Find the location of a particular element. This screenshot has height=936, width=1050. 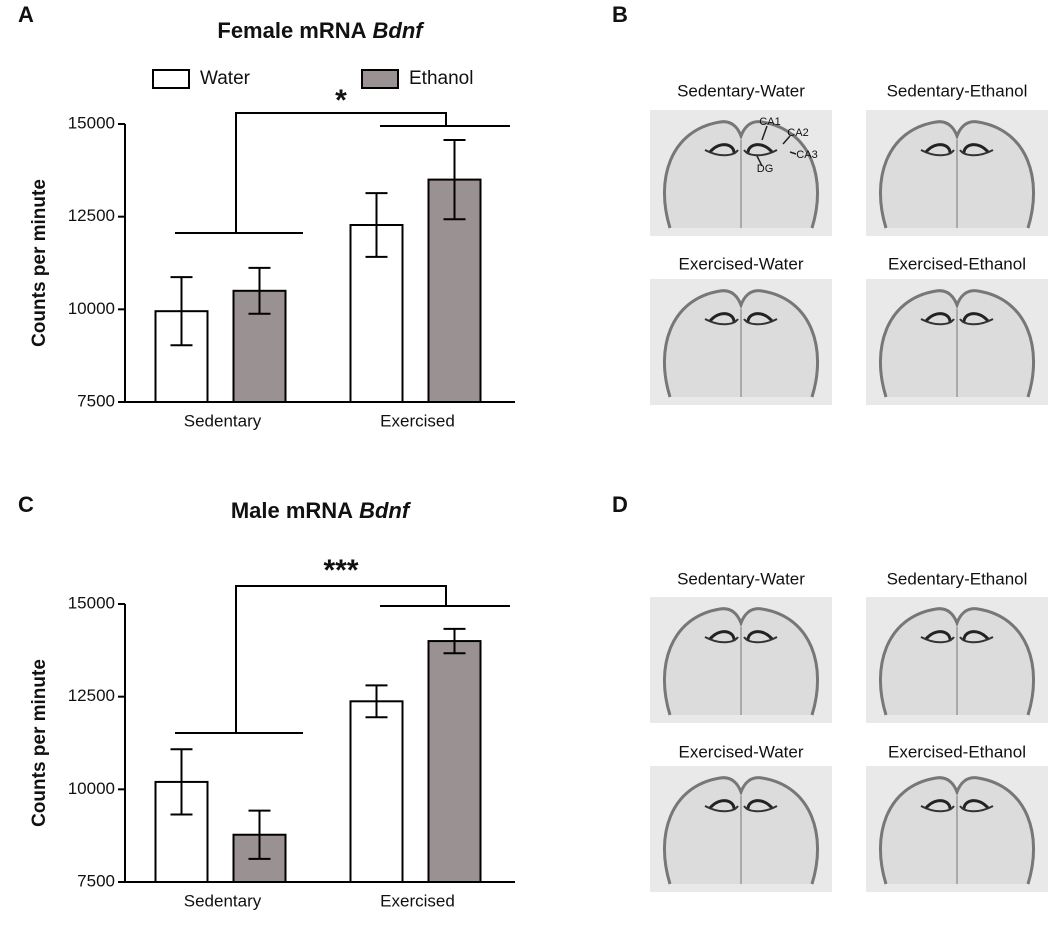

title-text: Female mRNA is located at coordinates (291, 30).